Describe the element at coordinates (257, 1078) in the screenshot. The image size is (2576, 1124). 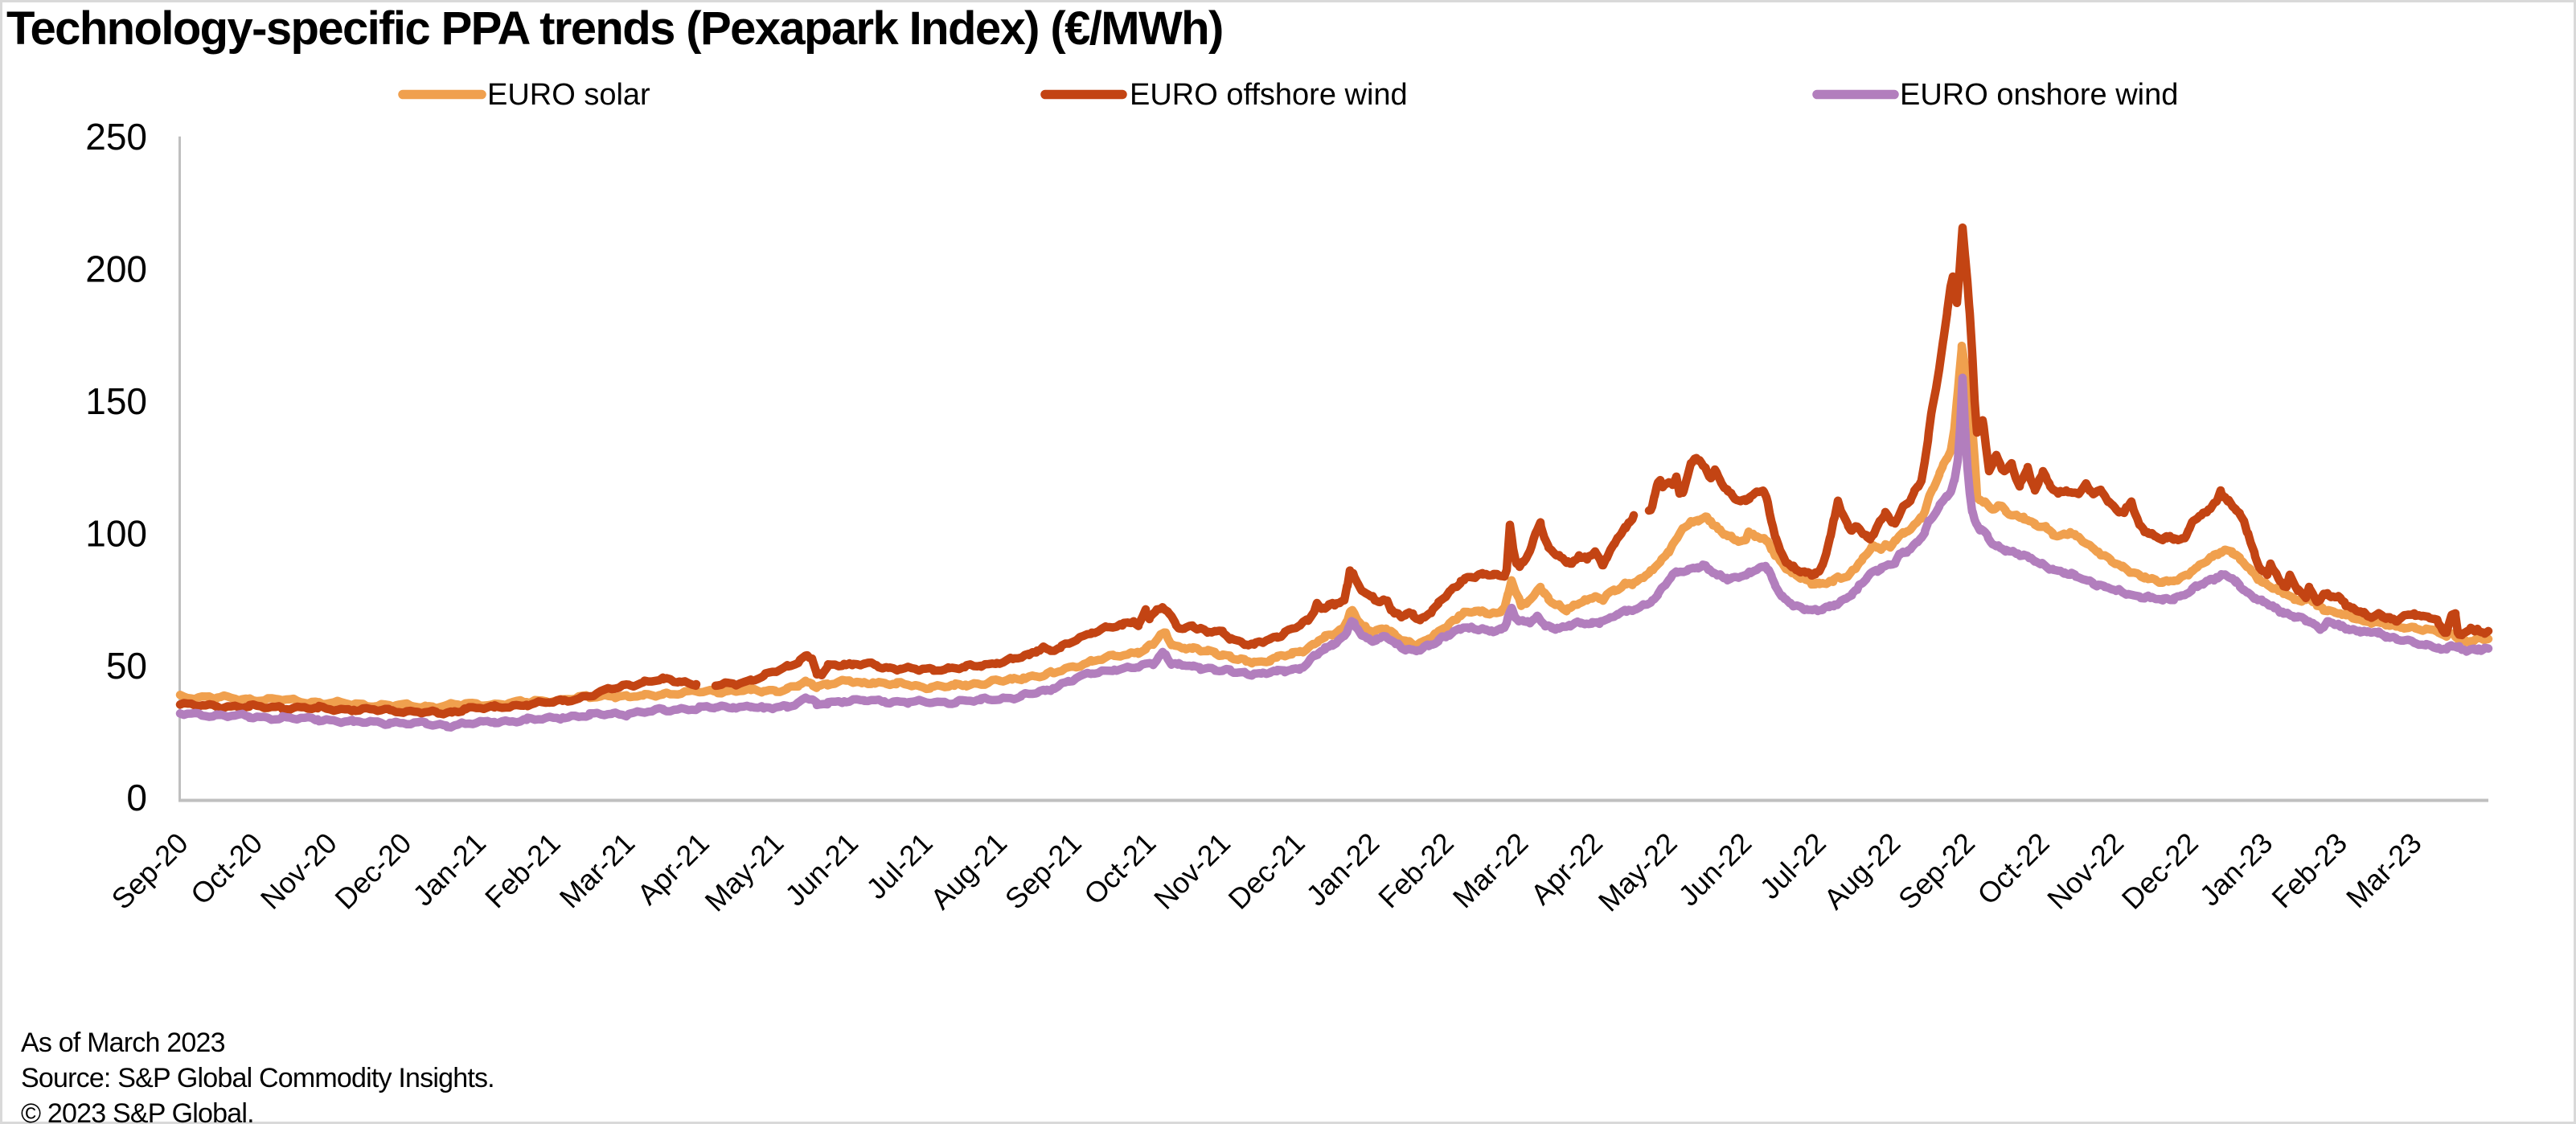
I see `svg-text:Source: S&P Global Commodity I: Source: S&P Global Commodity Insights.` at that location.